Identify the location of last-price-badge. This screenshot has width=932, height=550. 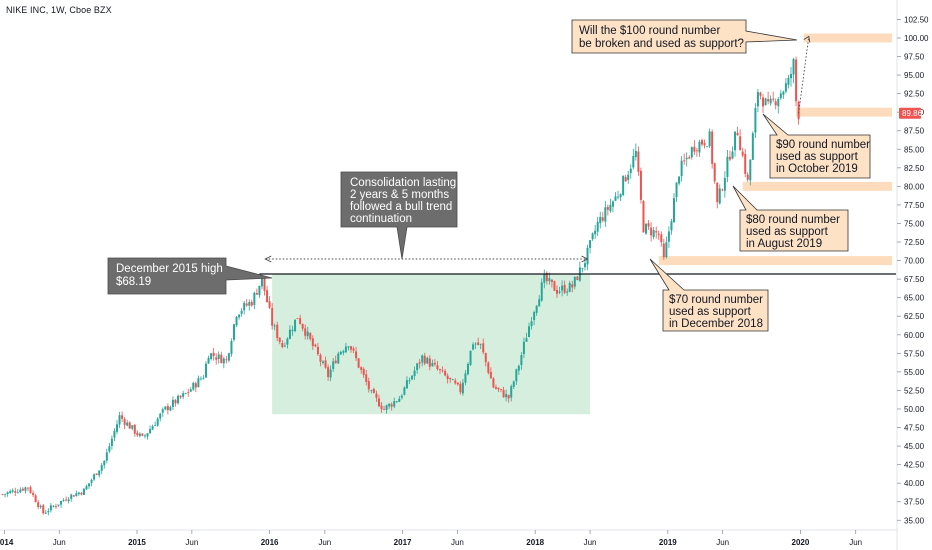
(910, 113).